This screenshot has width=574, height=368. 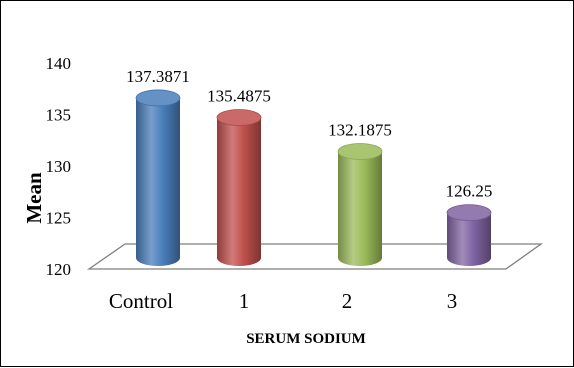 I want to click on data-label: 132.1875, so click(x=360, y=129).